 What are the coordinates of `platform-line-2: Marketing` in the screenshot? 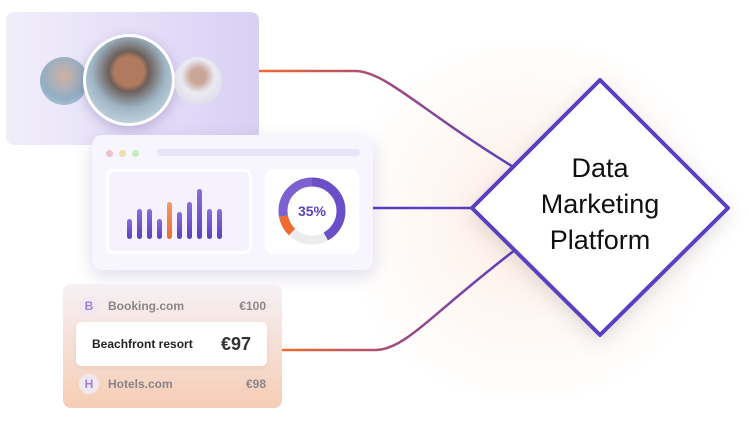 It's located at (600, 204).